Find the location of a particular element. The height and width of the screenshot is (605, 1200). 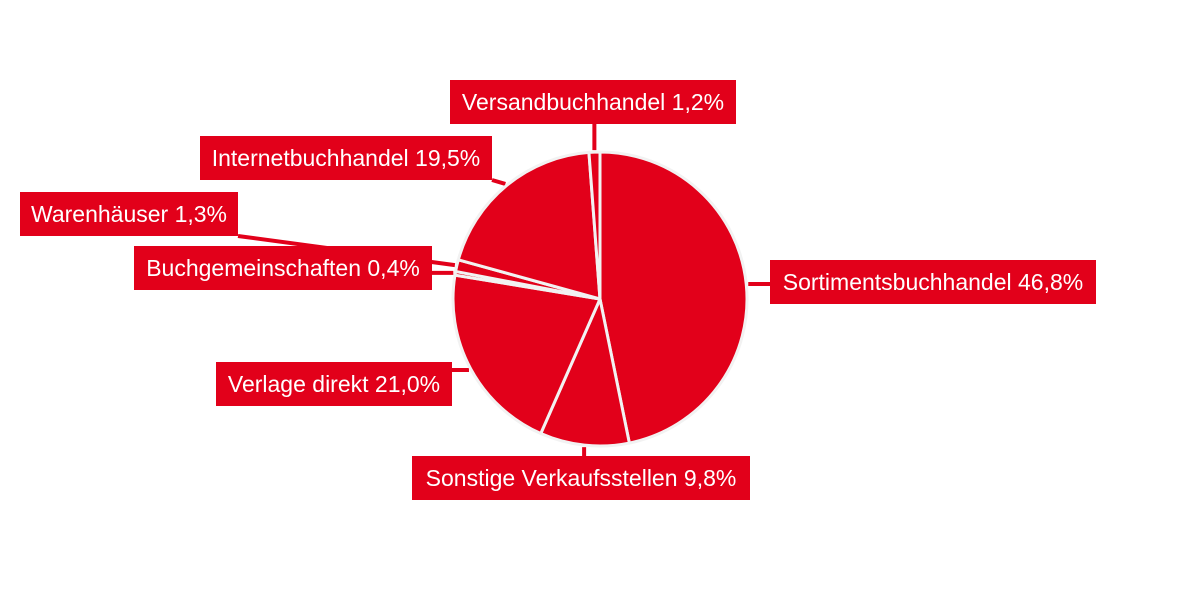

pie-label-text: Warenhäuser 1,3% is located at coordinates (129, 214).